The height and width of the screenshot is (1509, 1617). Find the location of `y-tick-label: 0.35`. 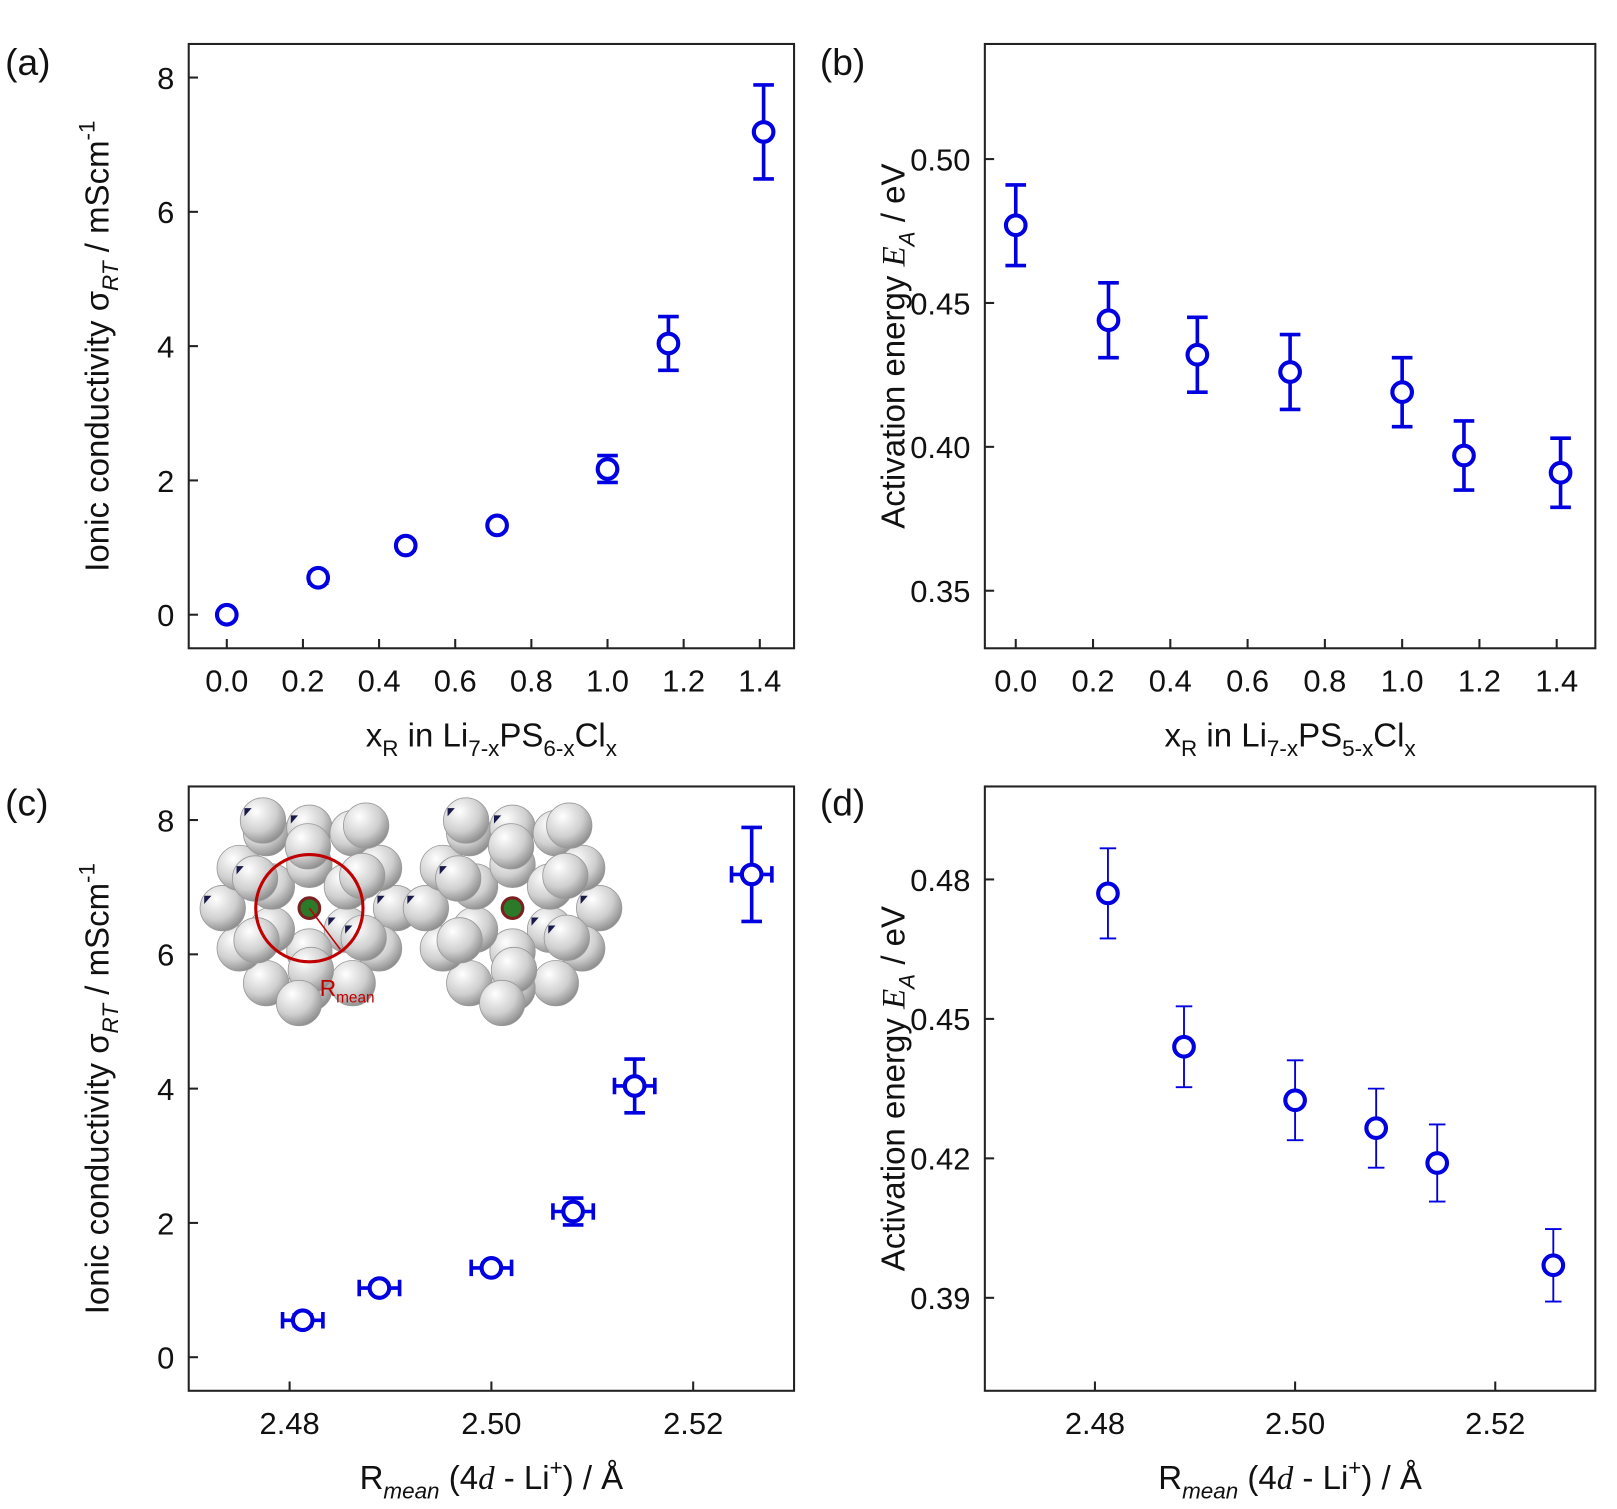

y-tick-label: 0.35 is located at coordinates (940, 591).